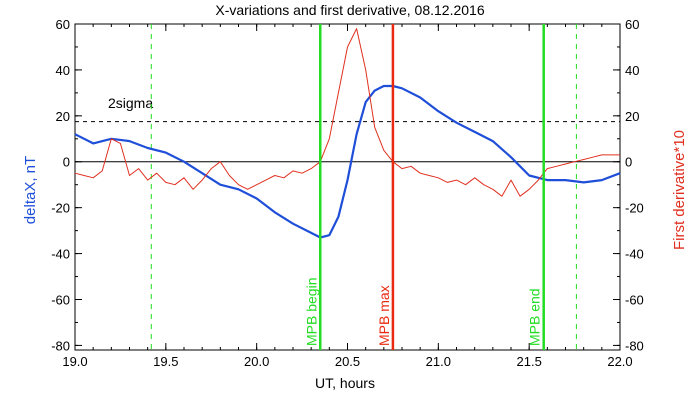 Image resolution: width=700 pixels, height=400 pixels. Describe the element at coordinates (634, 208) in the screenshot. I see `y-tick-label-right: -20` at that location.